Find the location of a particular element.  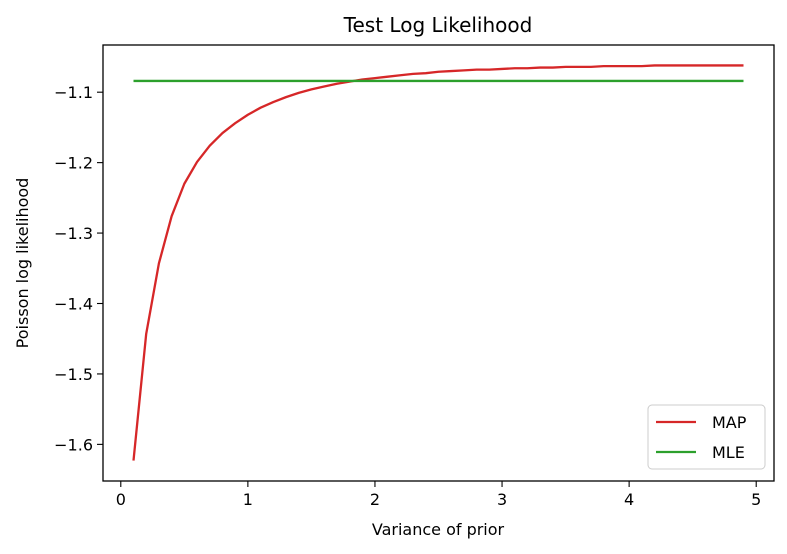

y-tick-label: −1.4 is located at coordinates (73, 304).